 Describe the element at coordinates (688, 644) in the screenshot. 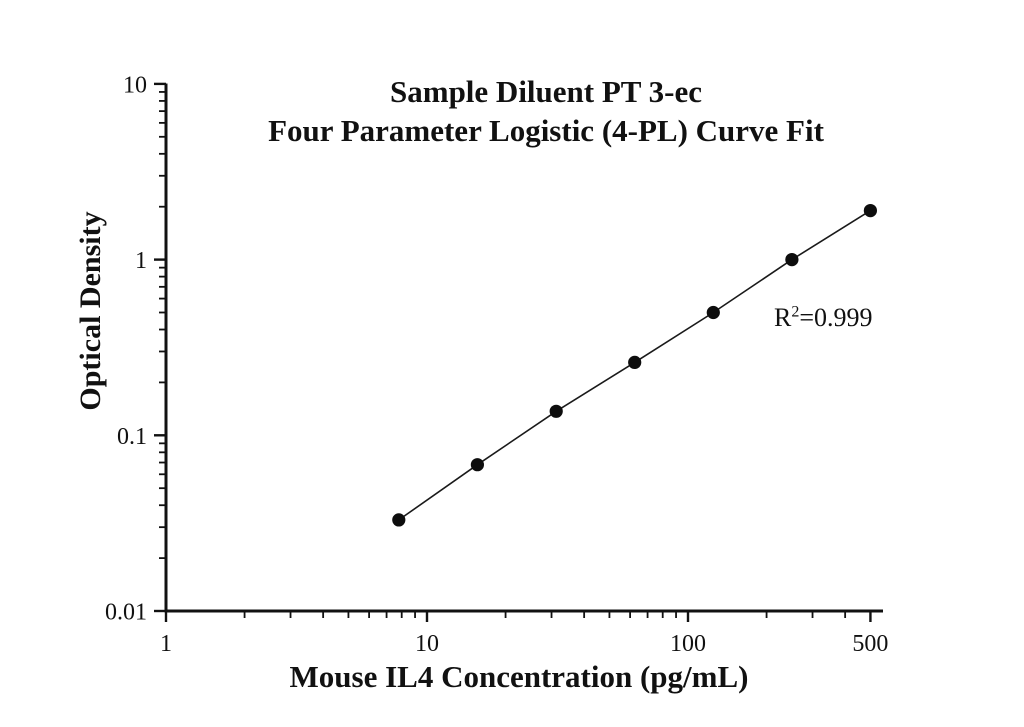

I see `x-tick-label: 100` at that location.